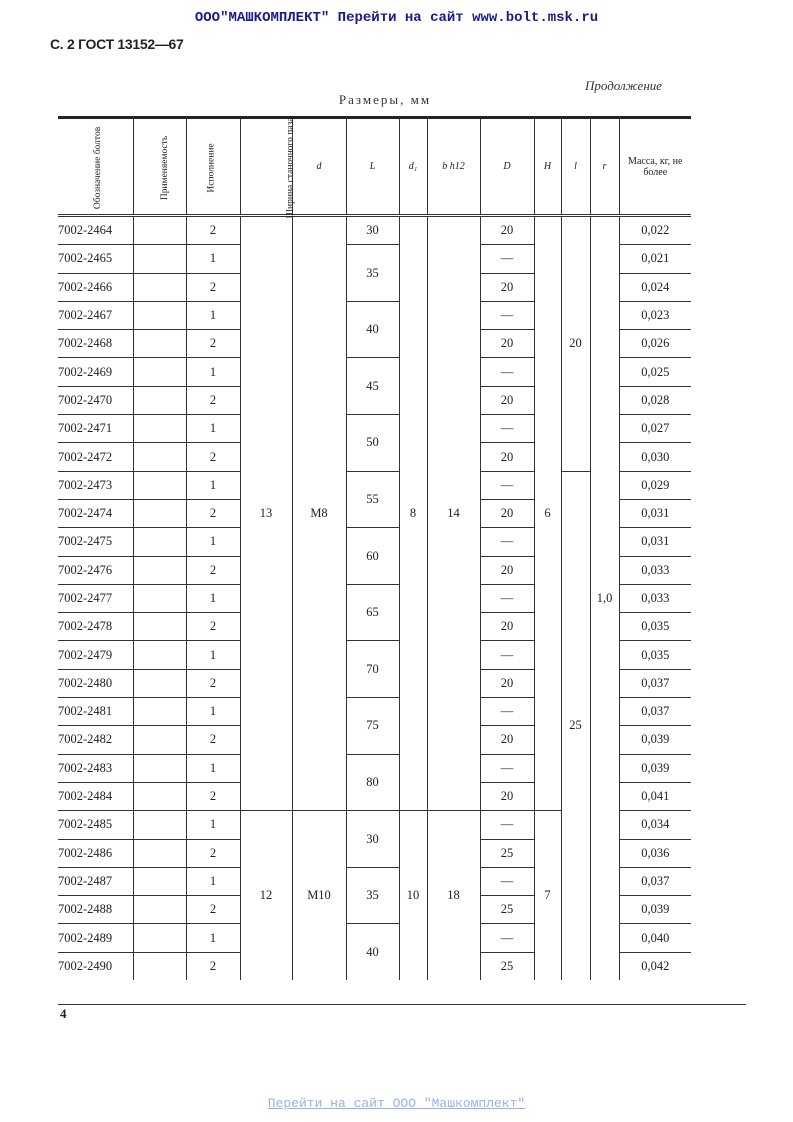  What do you see at coordinates (95, 768) in the screenshot?
I see `cell-designation: 7002-2483` at bounding box center [95, 768].